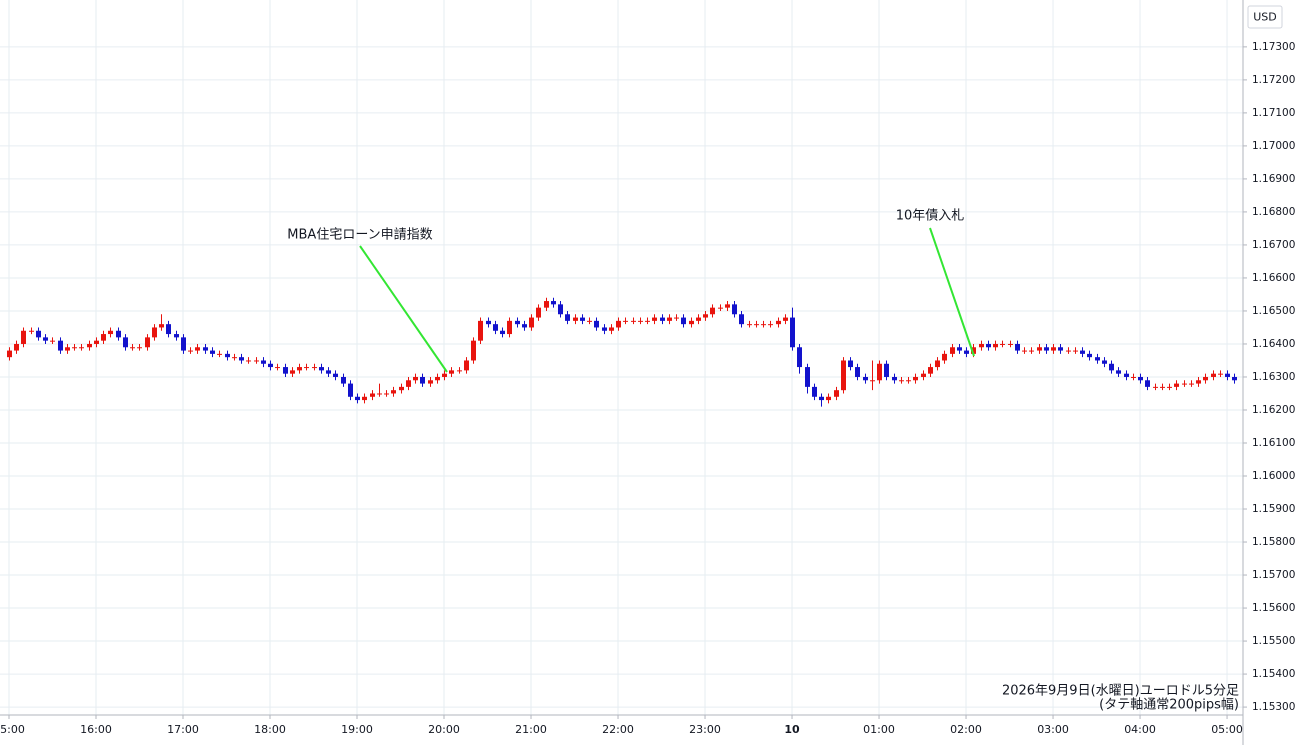 The height and width of the screenshot is (745, 1300). Describe the element at coordinates (1273, 146) in the screenshot. I see `y-tick-label: 1.17000` at that location.